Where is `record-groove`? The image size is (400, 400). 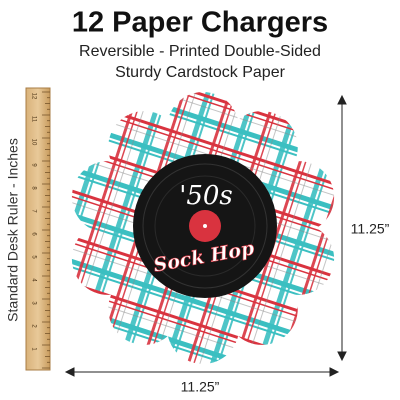 record-groove is located at coordinates (205, 226).